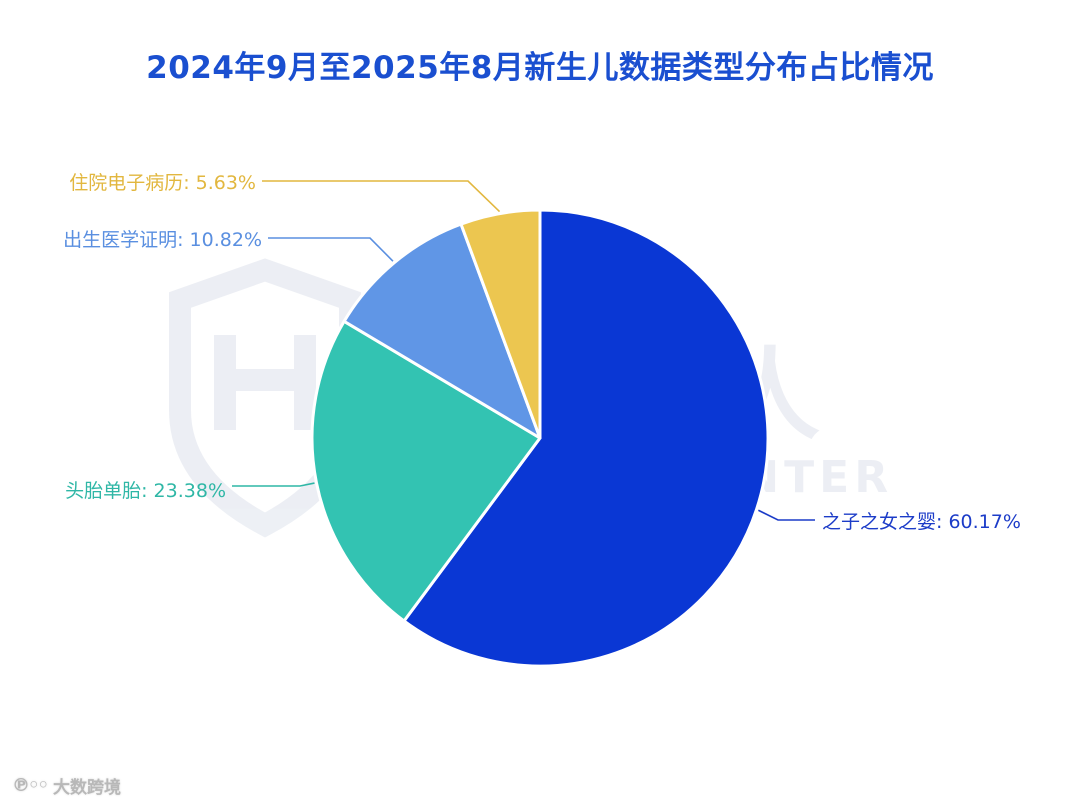  What do you see at coordinates (87, 788) in the screenshot?
I see `footer-brand-text: 大数跨境` at bounding box center [87, 788].